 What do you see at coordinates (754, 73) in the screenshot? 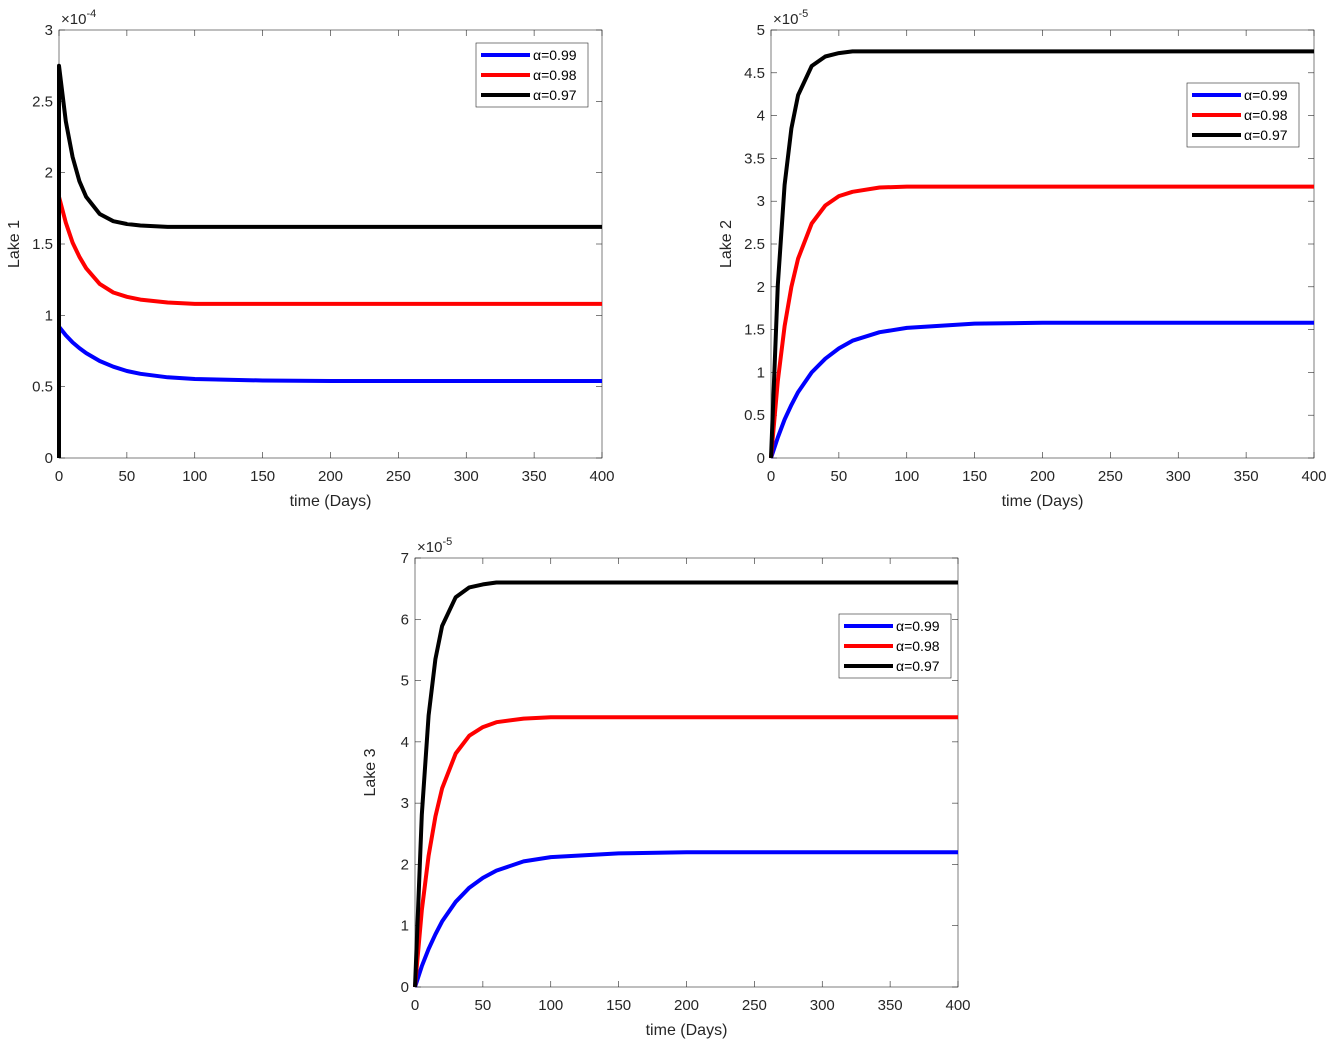
I see `y-tick-label: 4.5` at bounding box center [754, 73].